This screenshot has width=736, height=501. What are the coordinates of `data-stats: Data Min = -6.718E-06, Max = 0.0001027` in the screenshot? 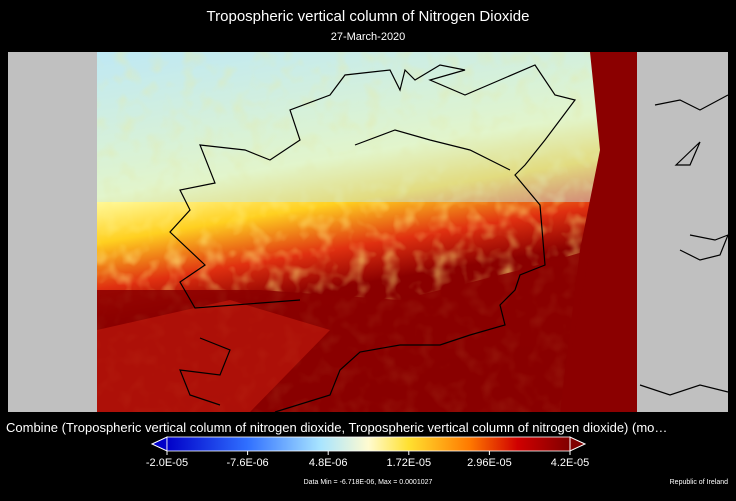 It's located at (368, 482).